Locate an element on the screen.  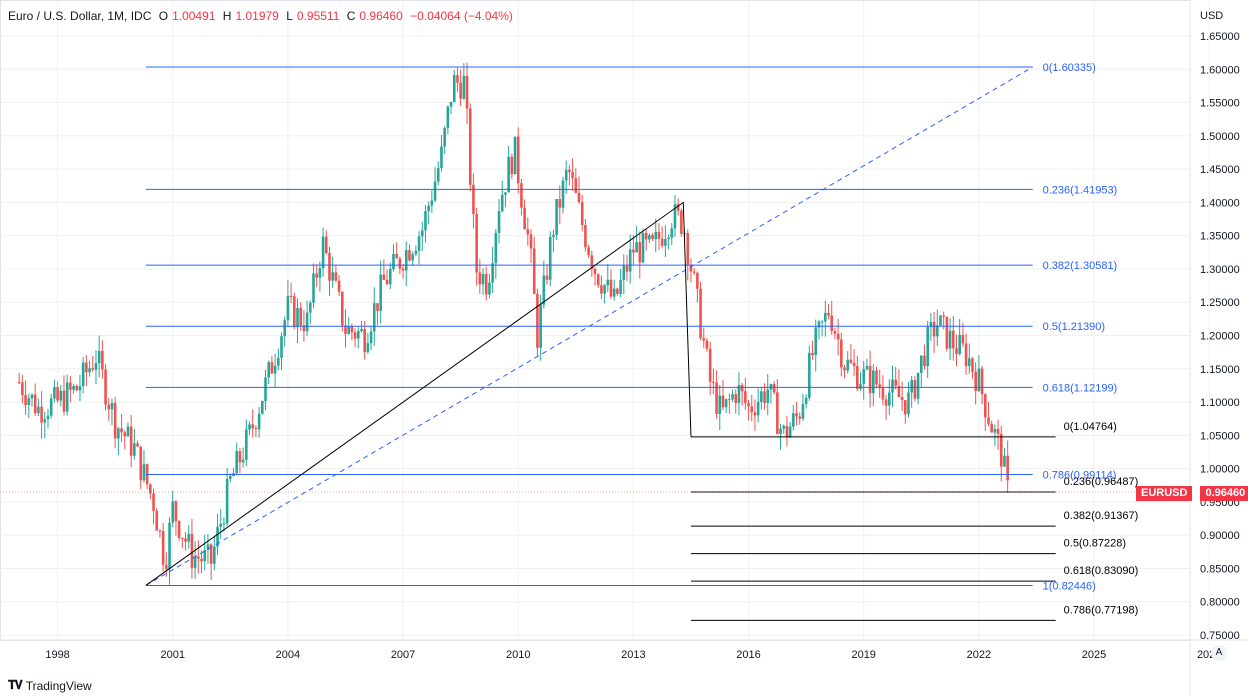
fib-level-label: 0.786(0.99114) is located at coordinates (1080, 476).